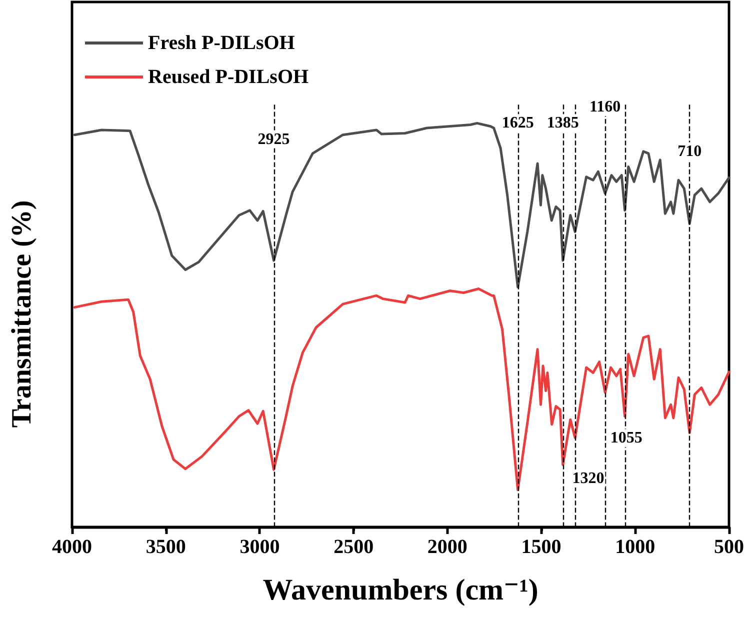 The width and height of the screenshot is (755, 628). I want to click on annotation: 1320, so click(588, 479).